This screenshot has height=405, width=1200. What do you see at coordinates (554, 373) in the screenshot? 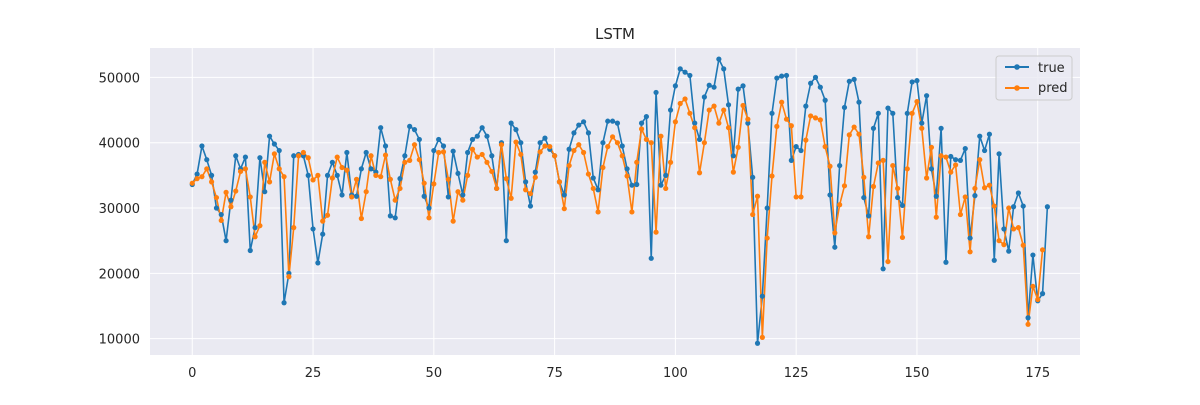
I see `x-tick-label: 75` at bounding box center [554, 373].